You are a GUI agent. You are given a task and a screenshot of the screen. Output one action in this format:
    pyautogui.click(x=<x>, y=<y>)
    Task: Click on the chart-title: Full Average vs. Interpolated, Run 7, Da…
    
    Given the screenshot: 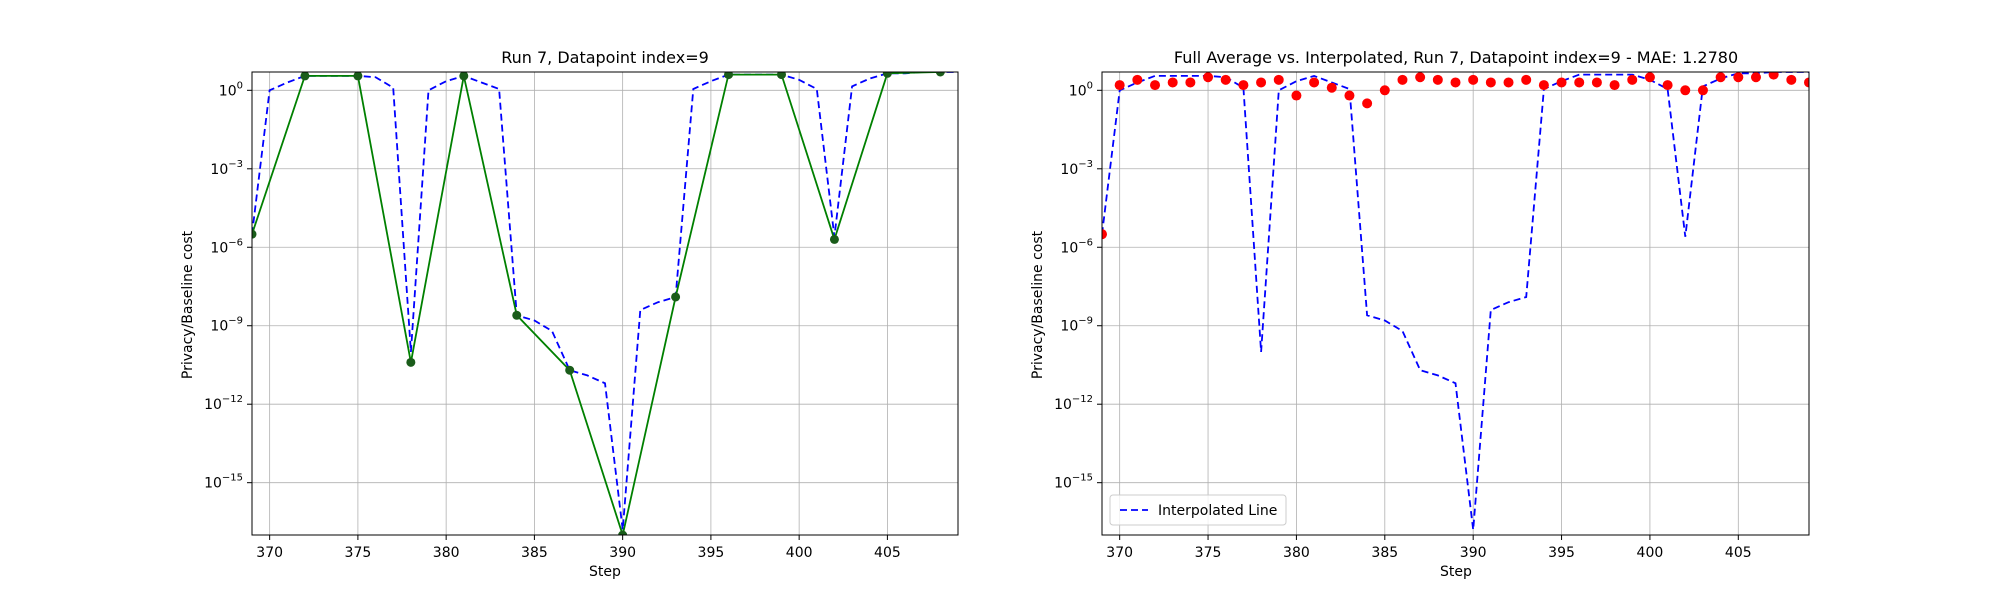 What is the action you would take?
    pyautogui.click(x=1456, y=57)
    